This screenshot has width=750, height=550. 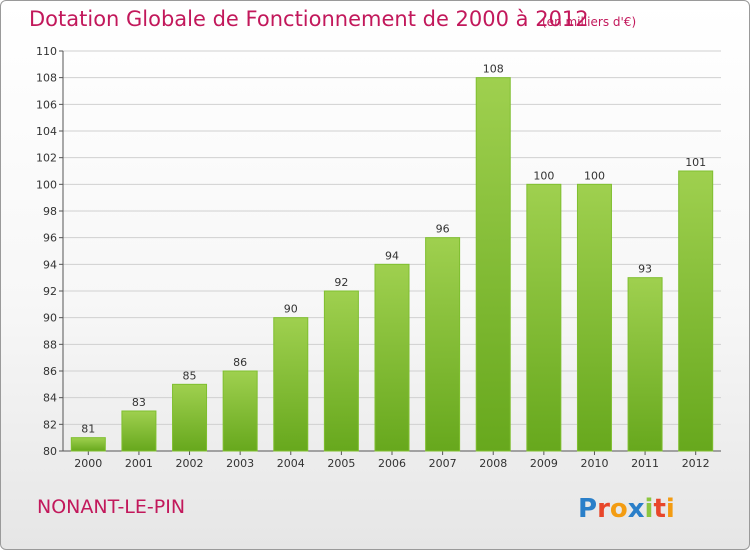 What do you see at coordinates (493, 69) in the screenshot?
I see `data-label: 108` at bounding box center [493, 69].